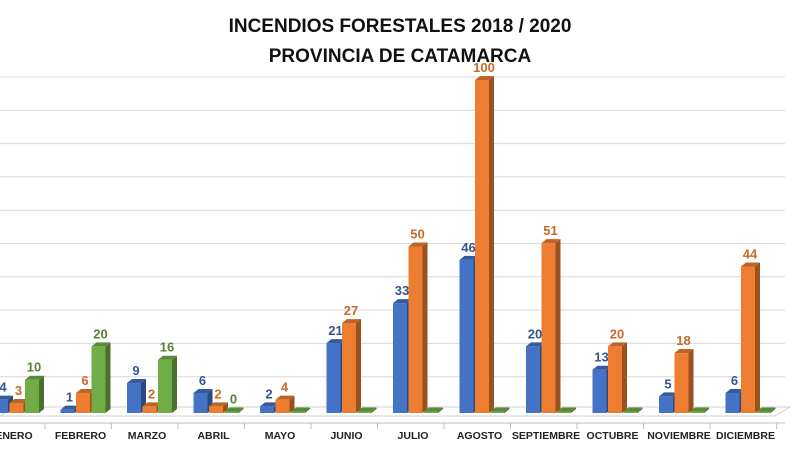 The height and width of the screenshot is (450, 800). What do you see at coordinates (402, 290) in the screenshot?
I see `data-label: 33` at bounding box center [402, 290].